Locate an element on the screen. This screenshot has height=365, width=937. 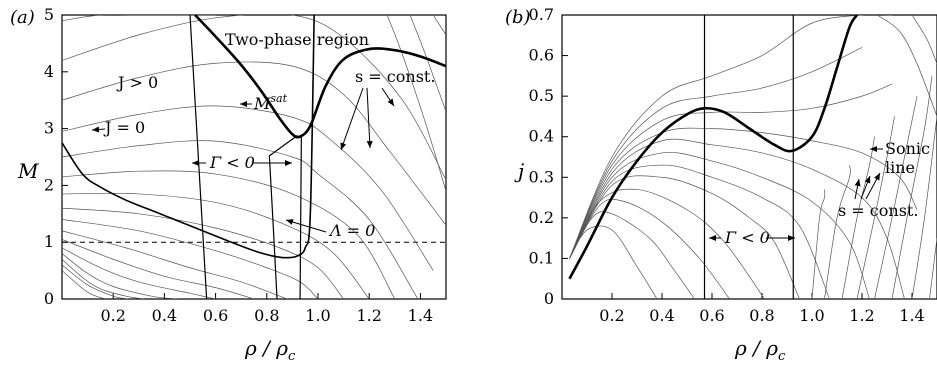
panel-a-j-positive-label: J > 0 is located at coordinates (137, 82).